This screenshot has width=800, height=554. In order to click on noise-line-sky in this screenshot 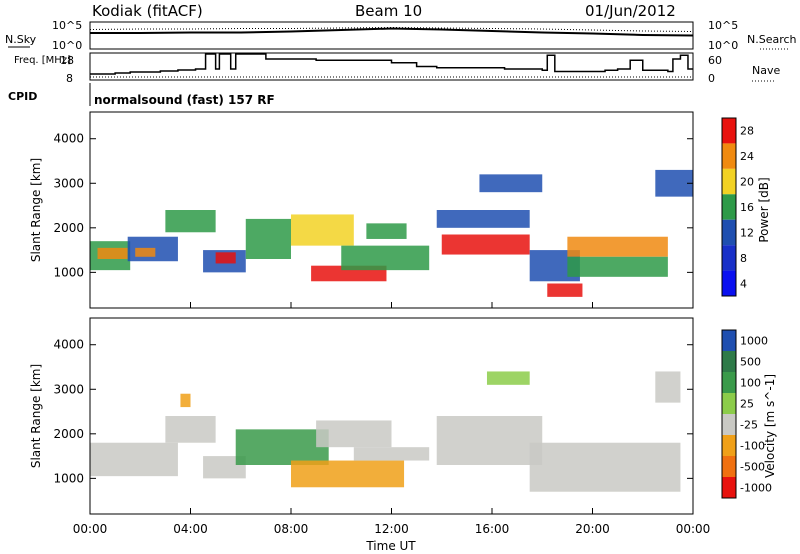, I will do `click(392, 32)`.